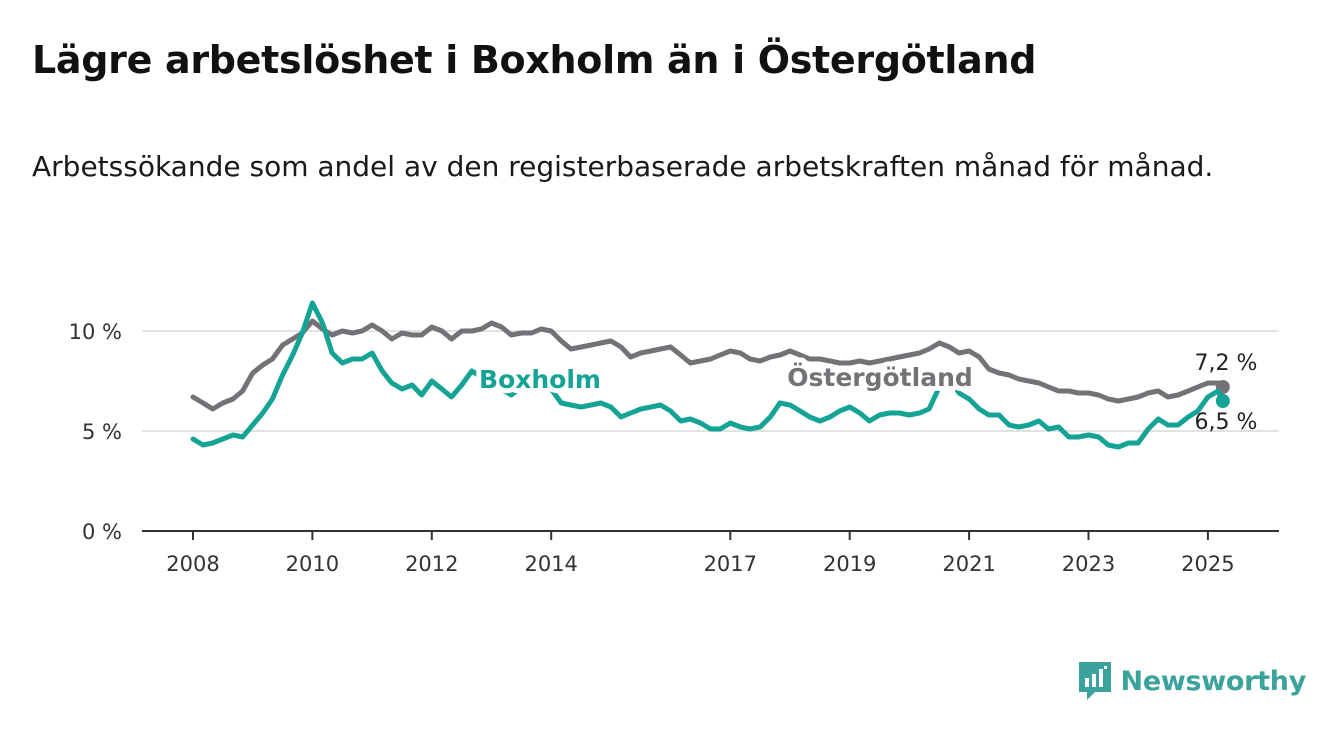 The height and width of the screenshot is (734, 1340). I want to click on boxholm-series-label: Boxholm, so click(540, 379).